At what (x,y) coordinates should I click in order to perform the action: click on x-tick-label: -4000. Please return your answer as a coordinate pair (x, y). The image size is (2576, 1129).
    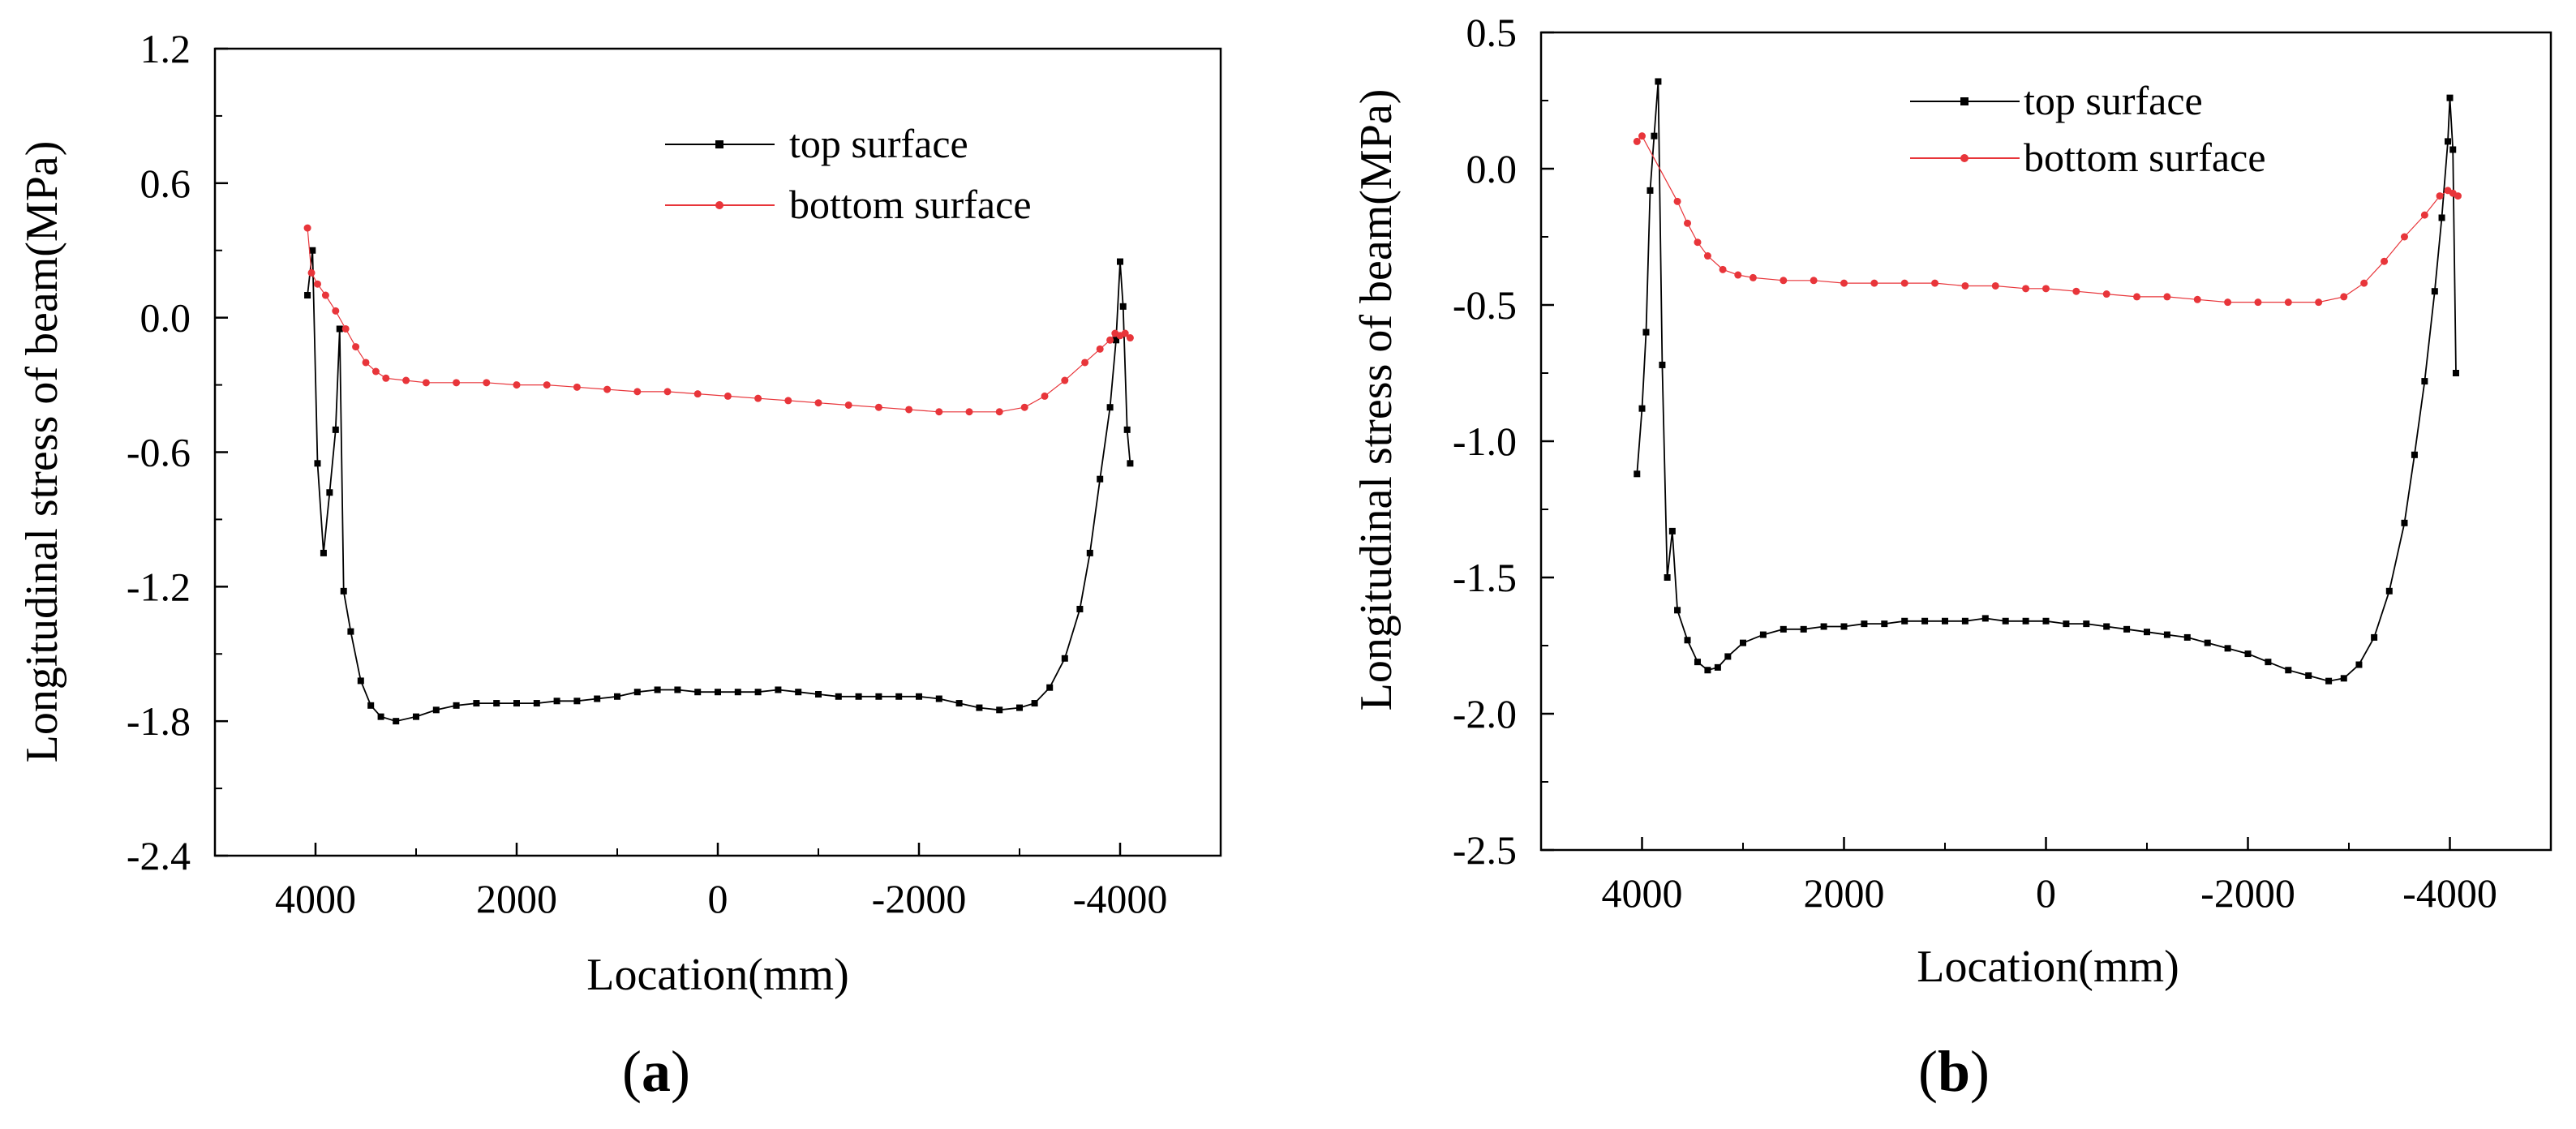
    Looking at the image, I should click on (2449, 893).